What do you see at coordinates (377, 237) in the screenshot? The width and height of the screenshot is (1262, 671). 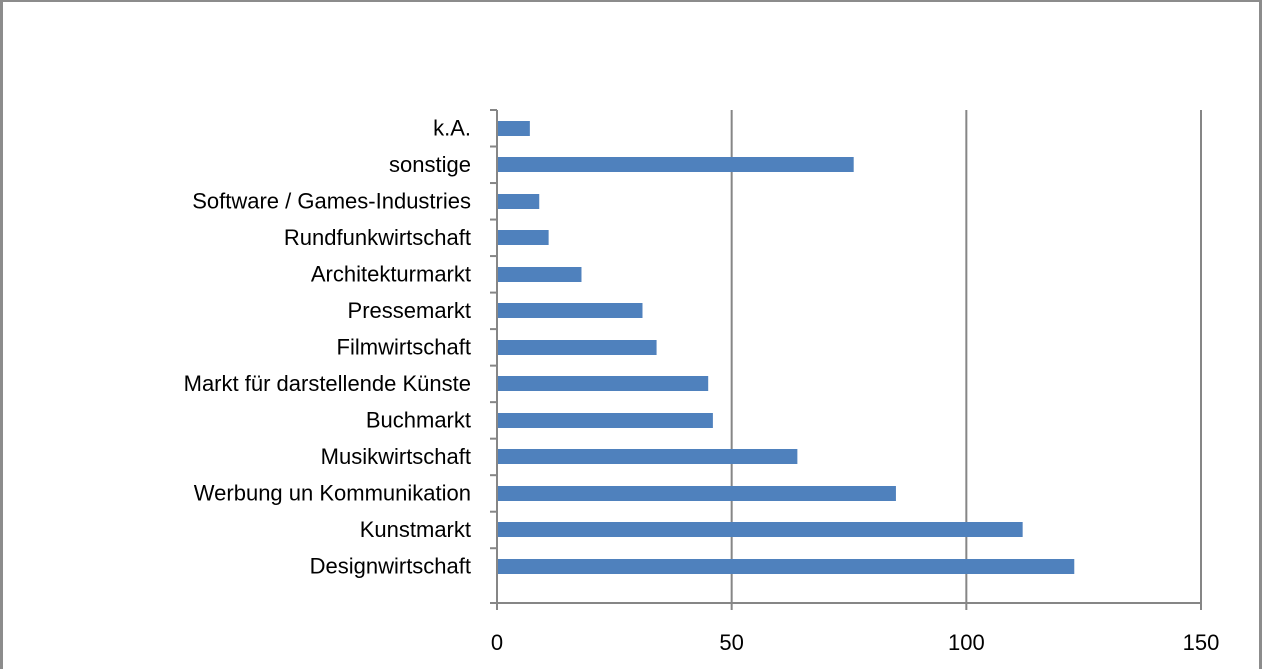 I see `category-label: Rundfunkwirtschaft` at bounding box center [377, 237].